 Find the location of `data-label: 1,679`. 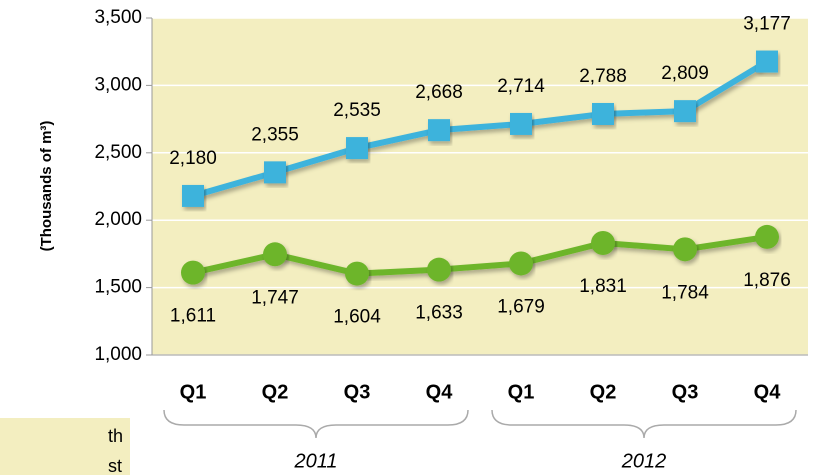

data-label: 1,679 is located at coordinates (521, 306).